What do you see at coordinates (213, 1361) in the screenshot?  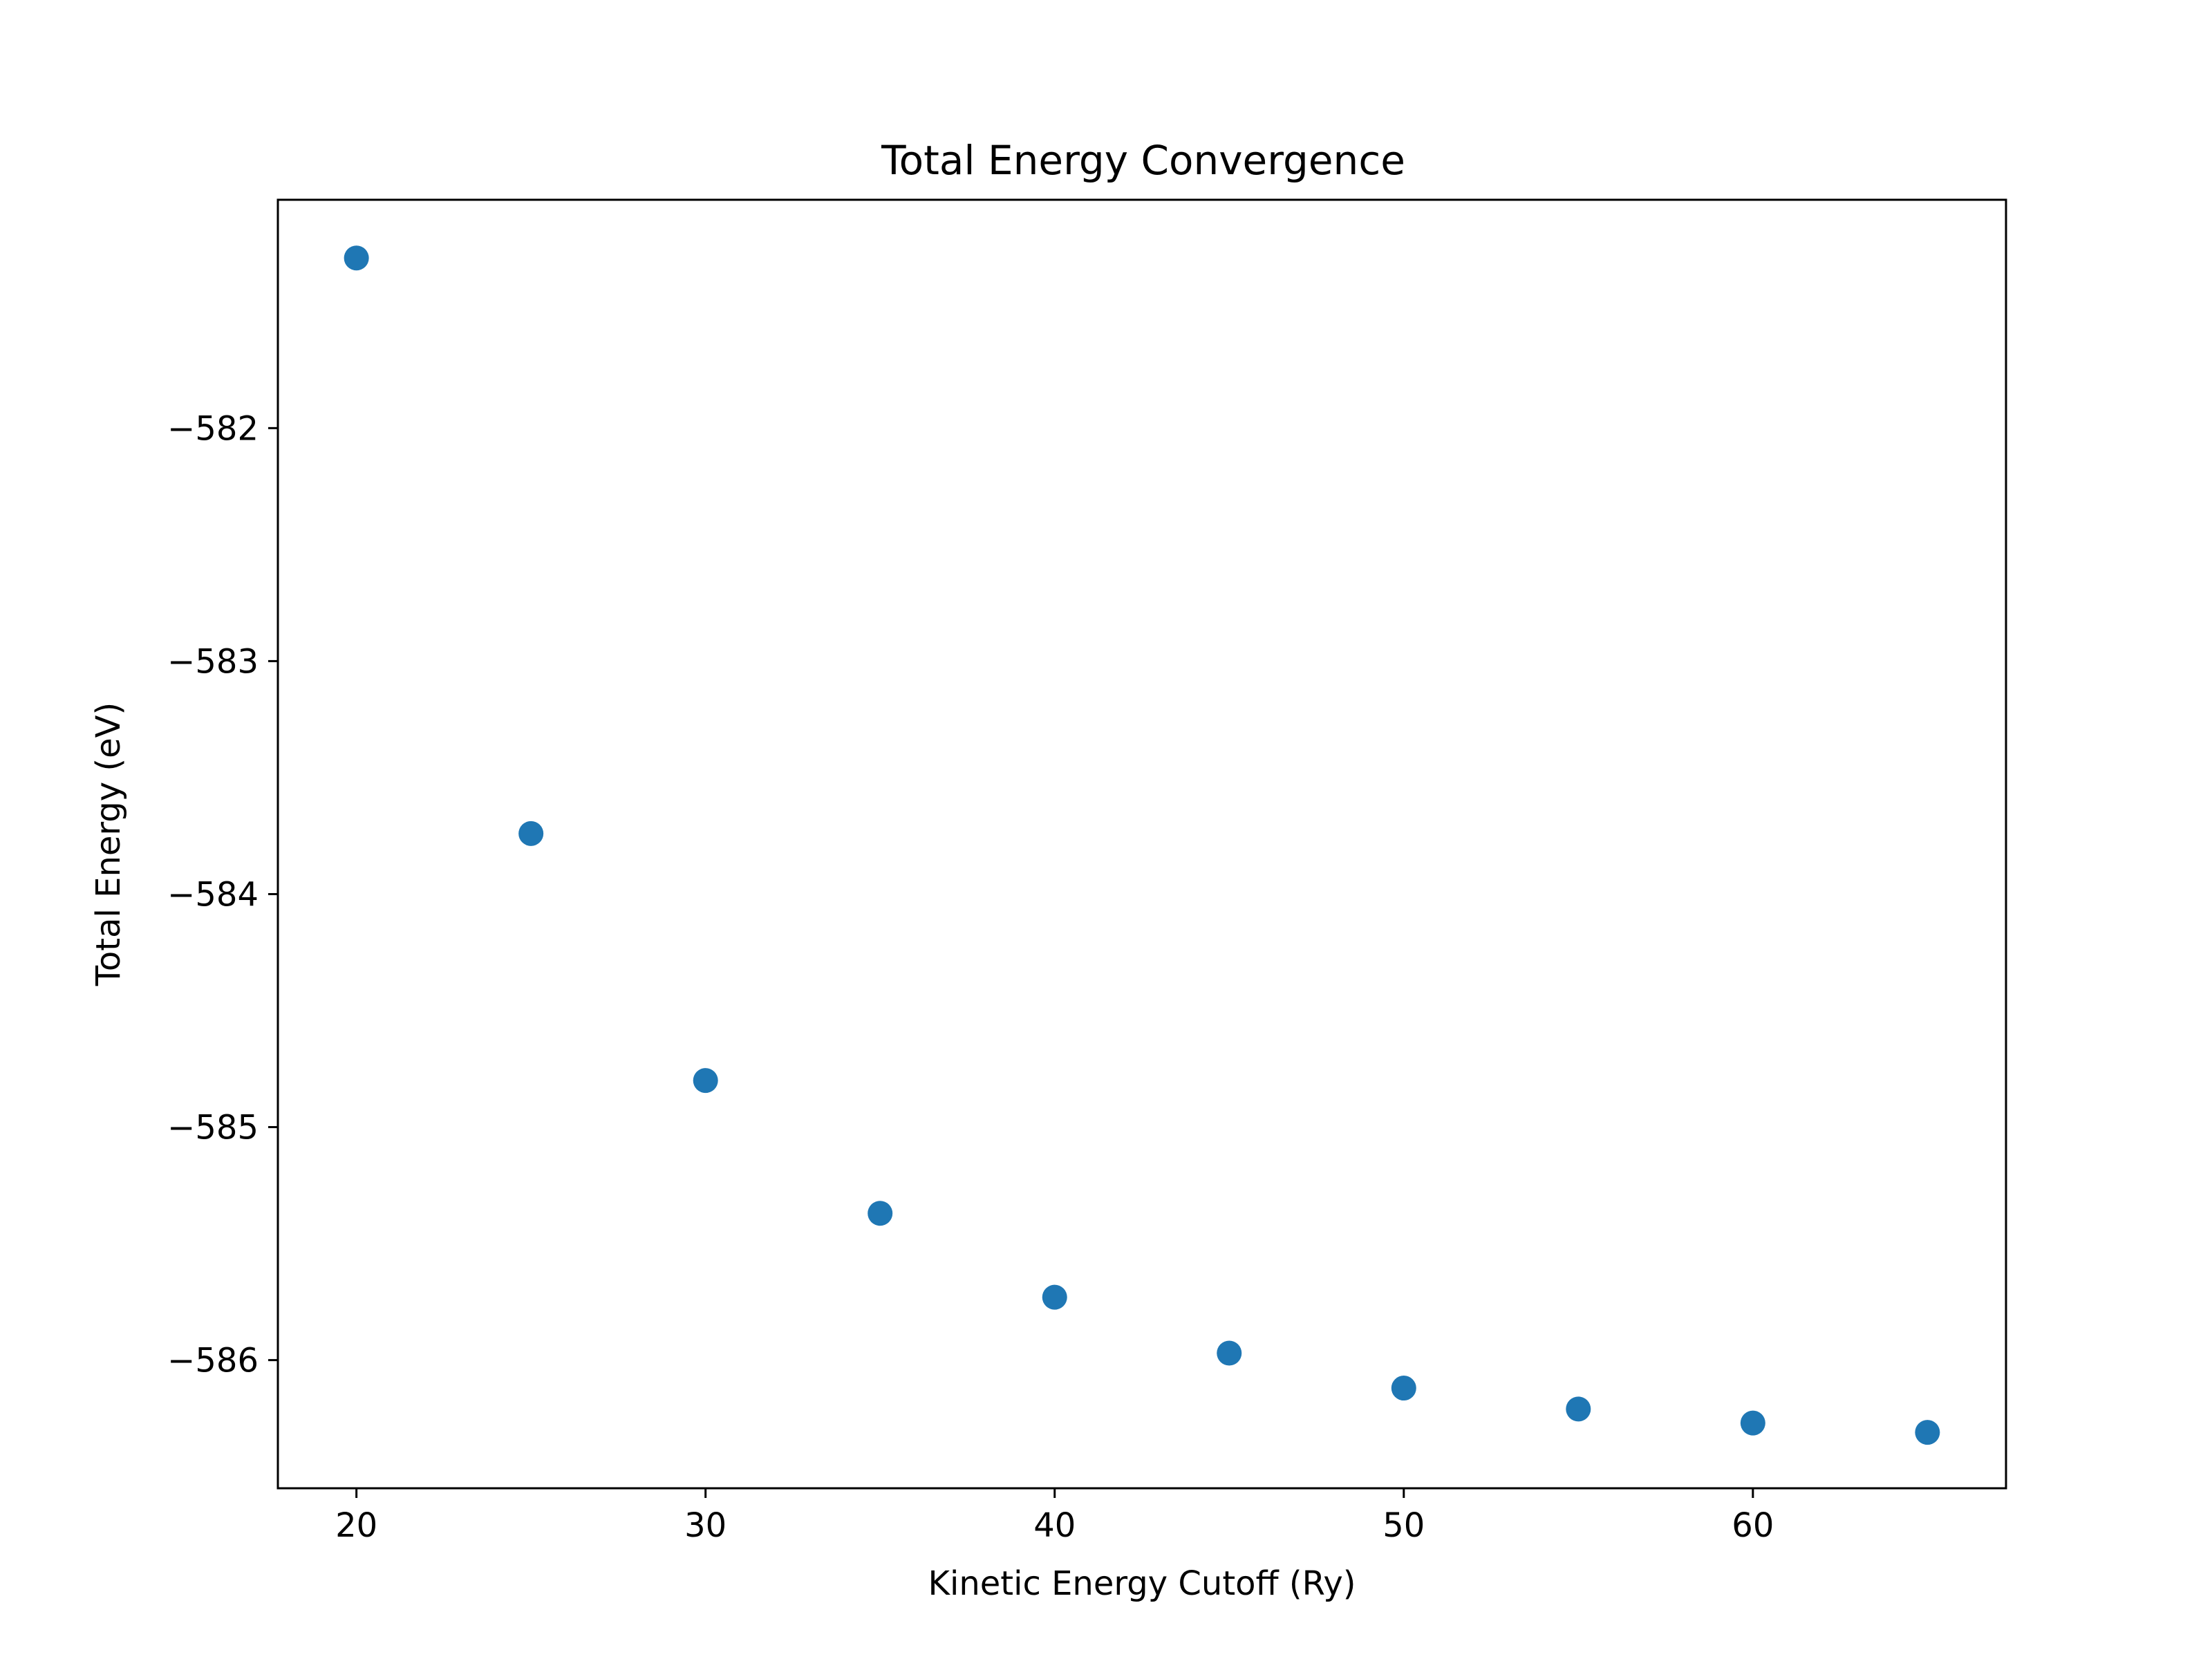 I see `y-tick-label: −586` at bounding box center [213, 1361].